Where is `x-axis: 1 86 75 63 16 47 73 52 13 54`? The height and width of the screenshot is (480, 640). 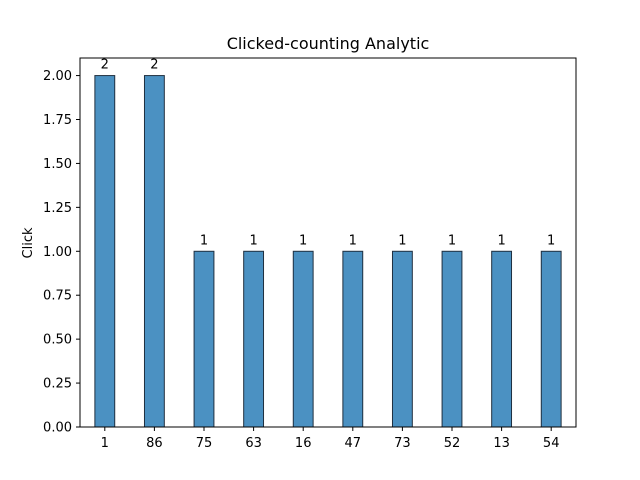
x-axis: 1 86 75 63 16 47 73 52 13 54 is located at coordinates (330, 439).